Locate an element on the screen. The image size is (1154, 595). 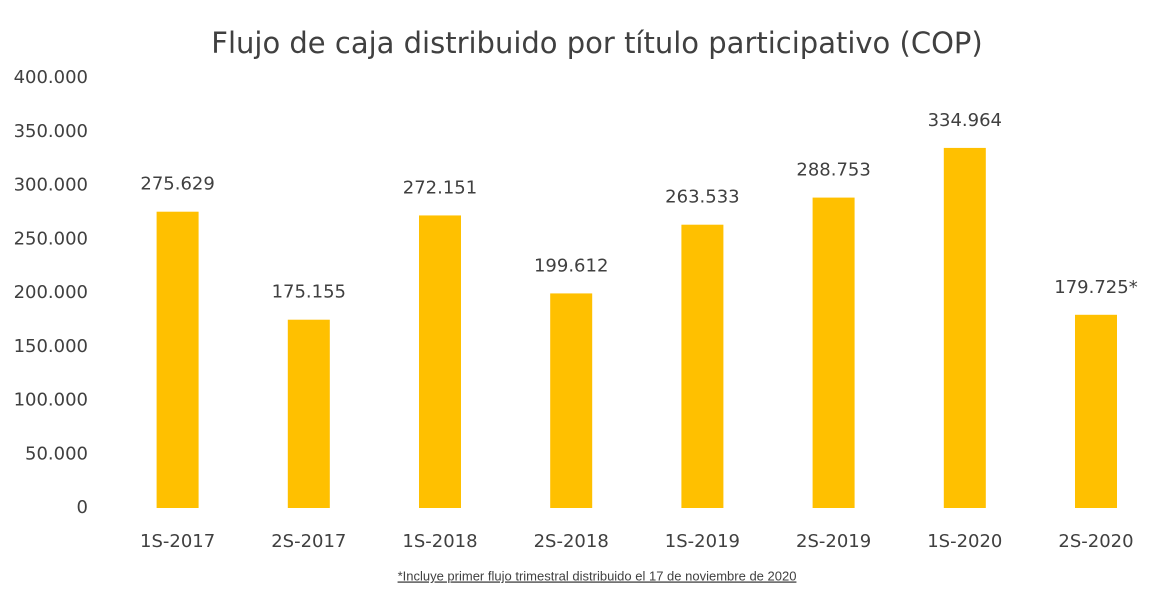
x-tick-label: 2S-2020 is located at coordinates (1095, 541).